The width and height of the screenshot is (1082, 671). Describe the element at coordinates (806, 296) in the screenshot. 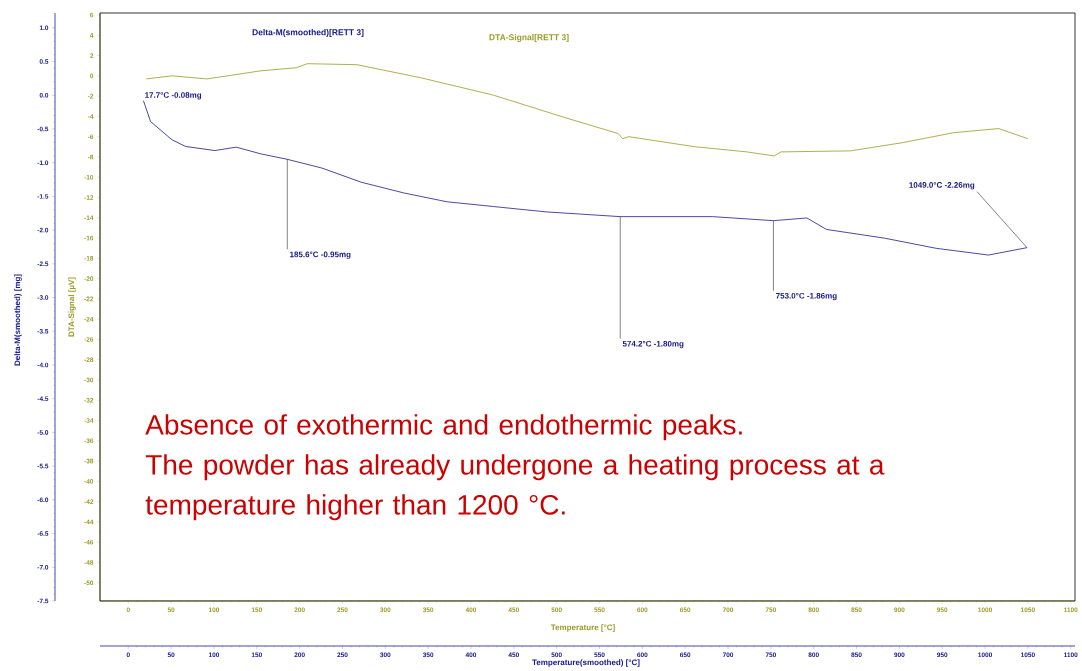

I see `annotation: 753.0°C -1.86mg` at that location.